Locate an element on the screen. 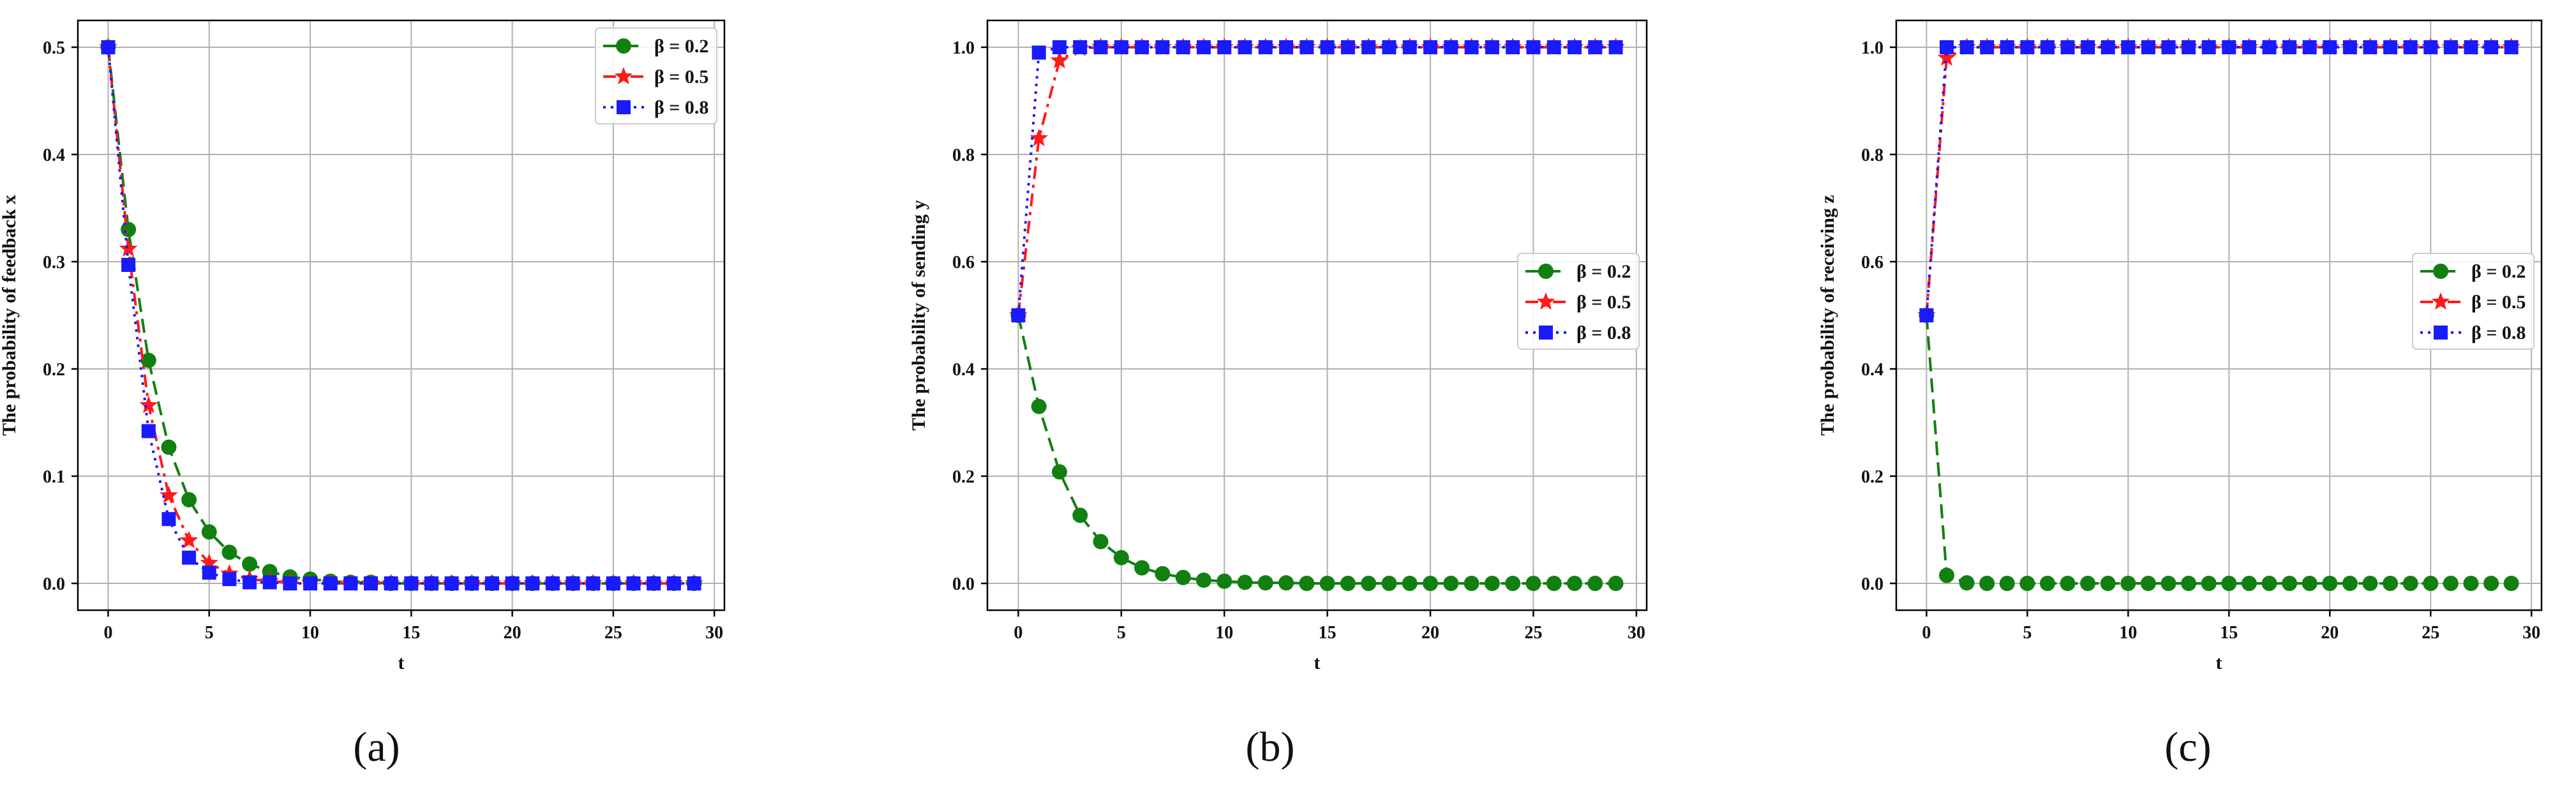 The image size is (2576, 787). legend-entry: β = 0.2 is located at coordinates (2473, 271).